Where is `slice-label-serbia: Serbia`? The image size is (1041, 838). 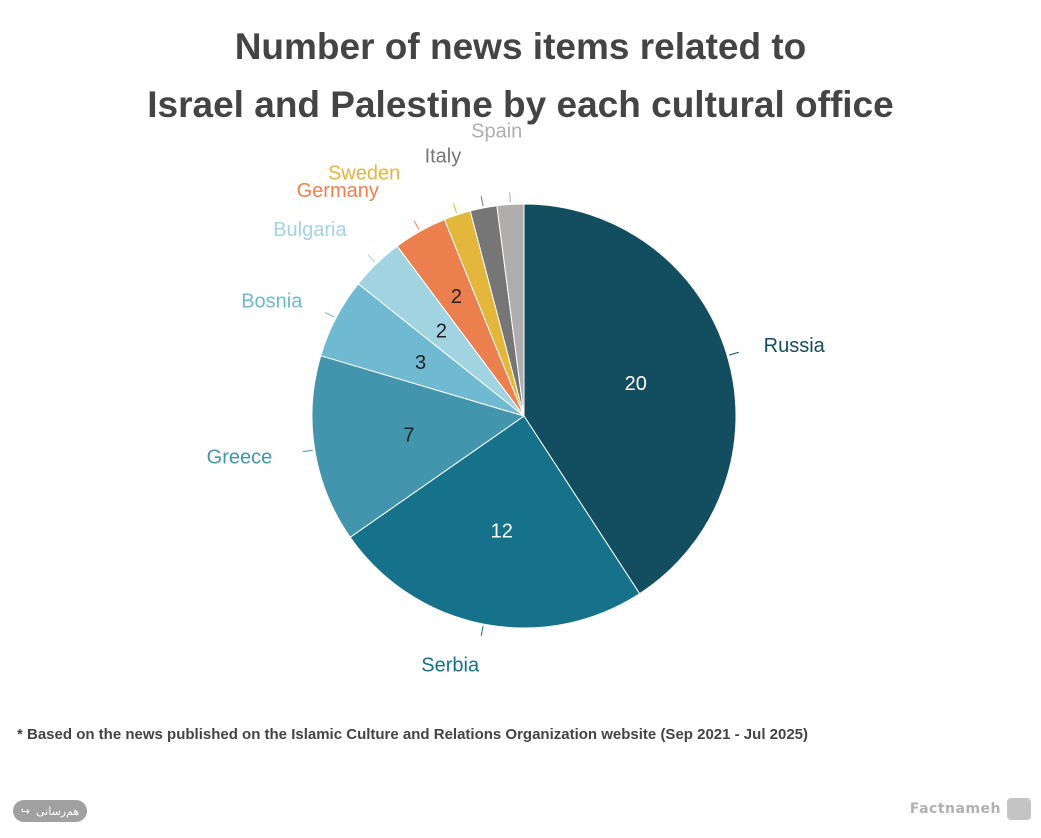 slice-label-serbia: Serbia is located at coordinates (450, 666).